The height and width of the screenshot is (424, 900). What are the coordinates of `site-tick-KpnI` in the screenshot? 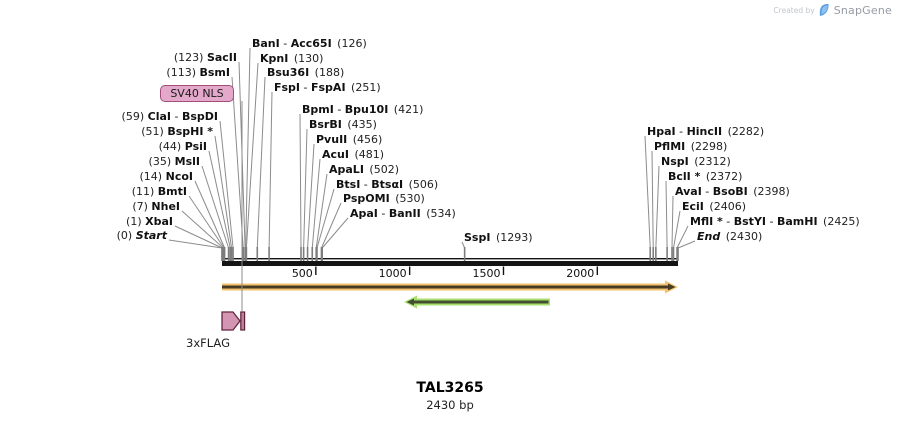 It's located at (246, 254).